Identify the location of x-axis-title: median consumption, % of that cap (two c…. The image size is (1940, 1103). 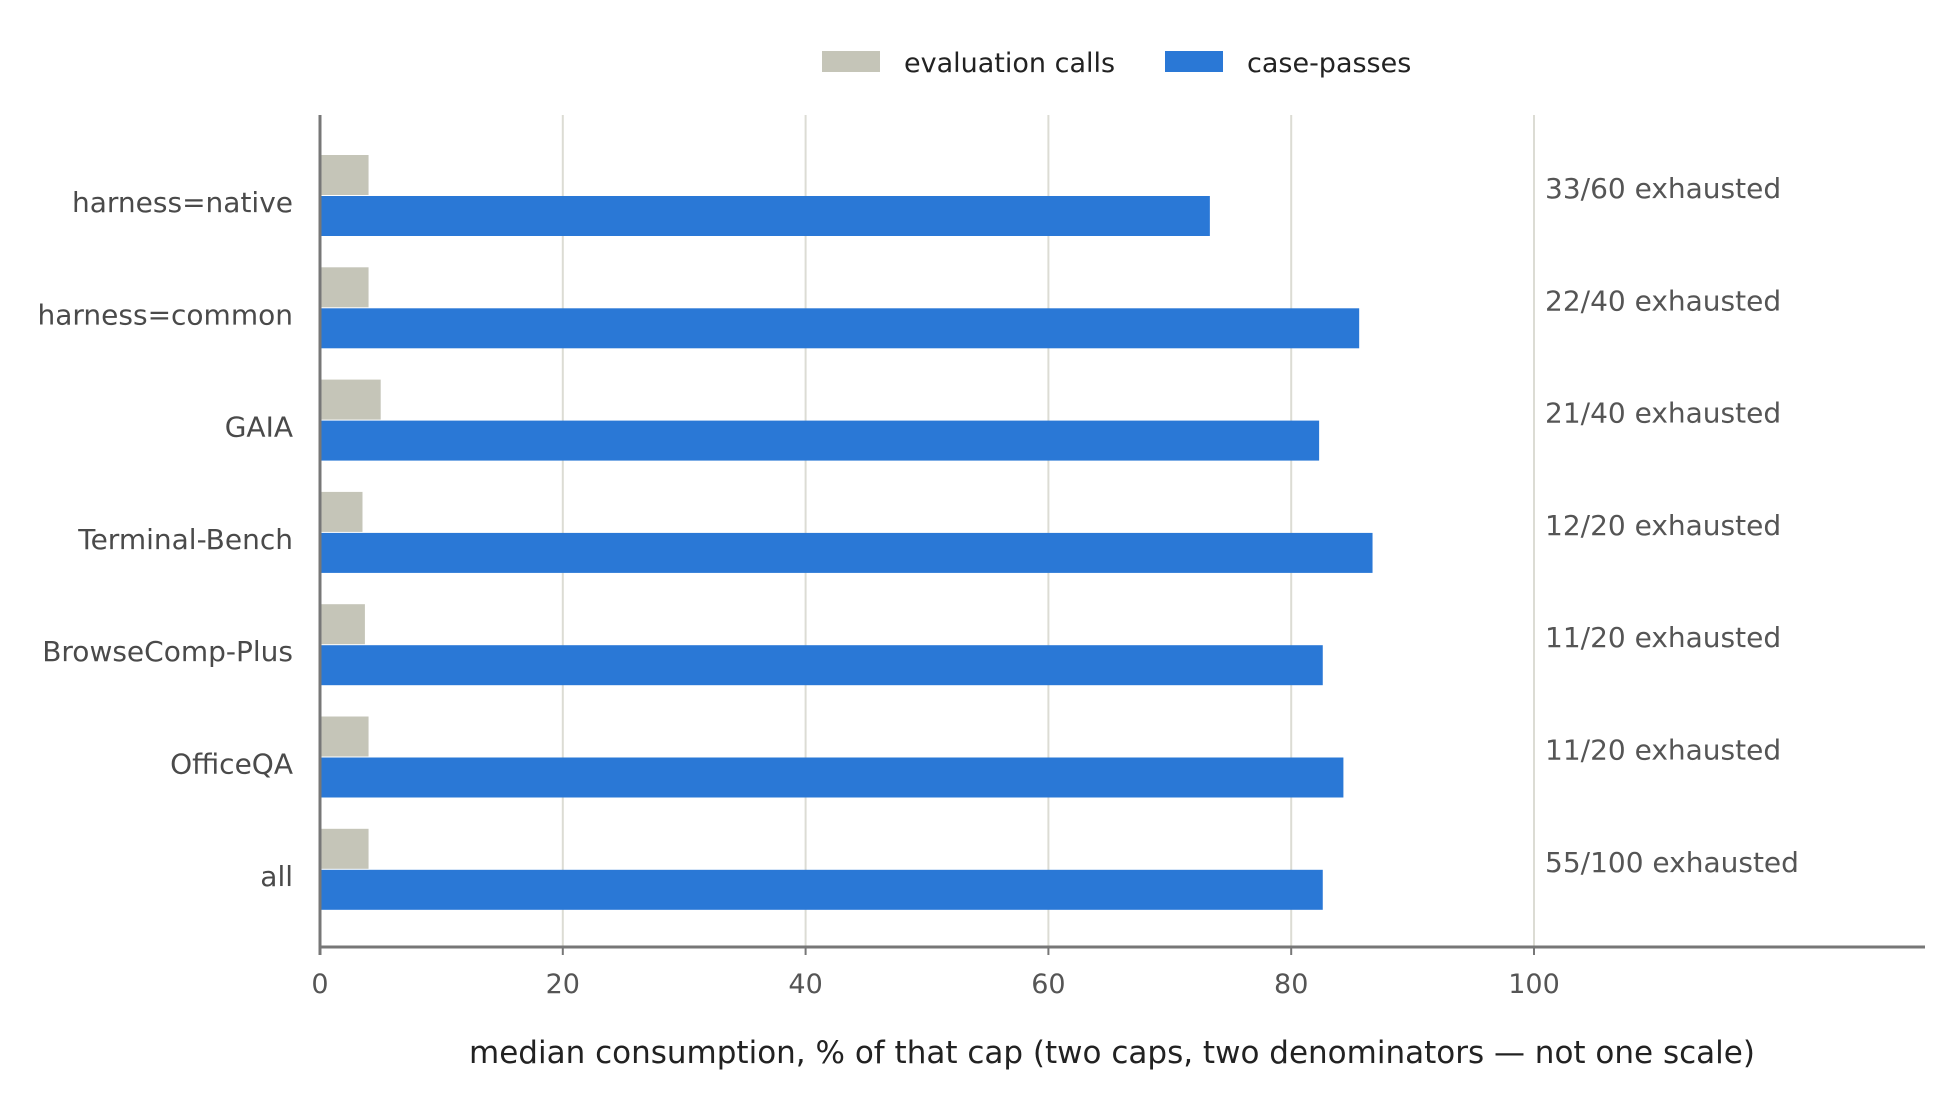
(1112, 1053).